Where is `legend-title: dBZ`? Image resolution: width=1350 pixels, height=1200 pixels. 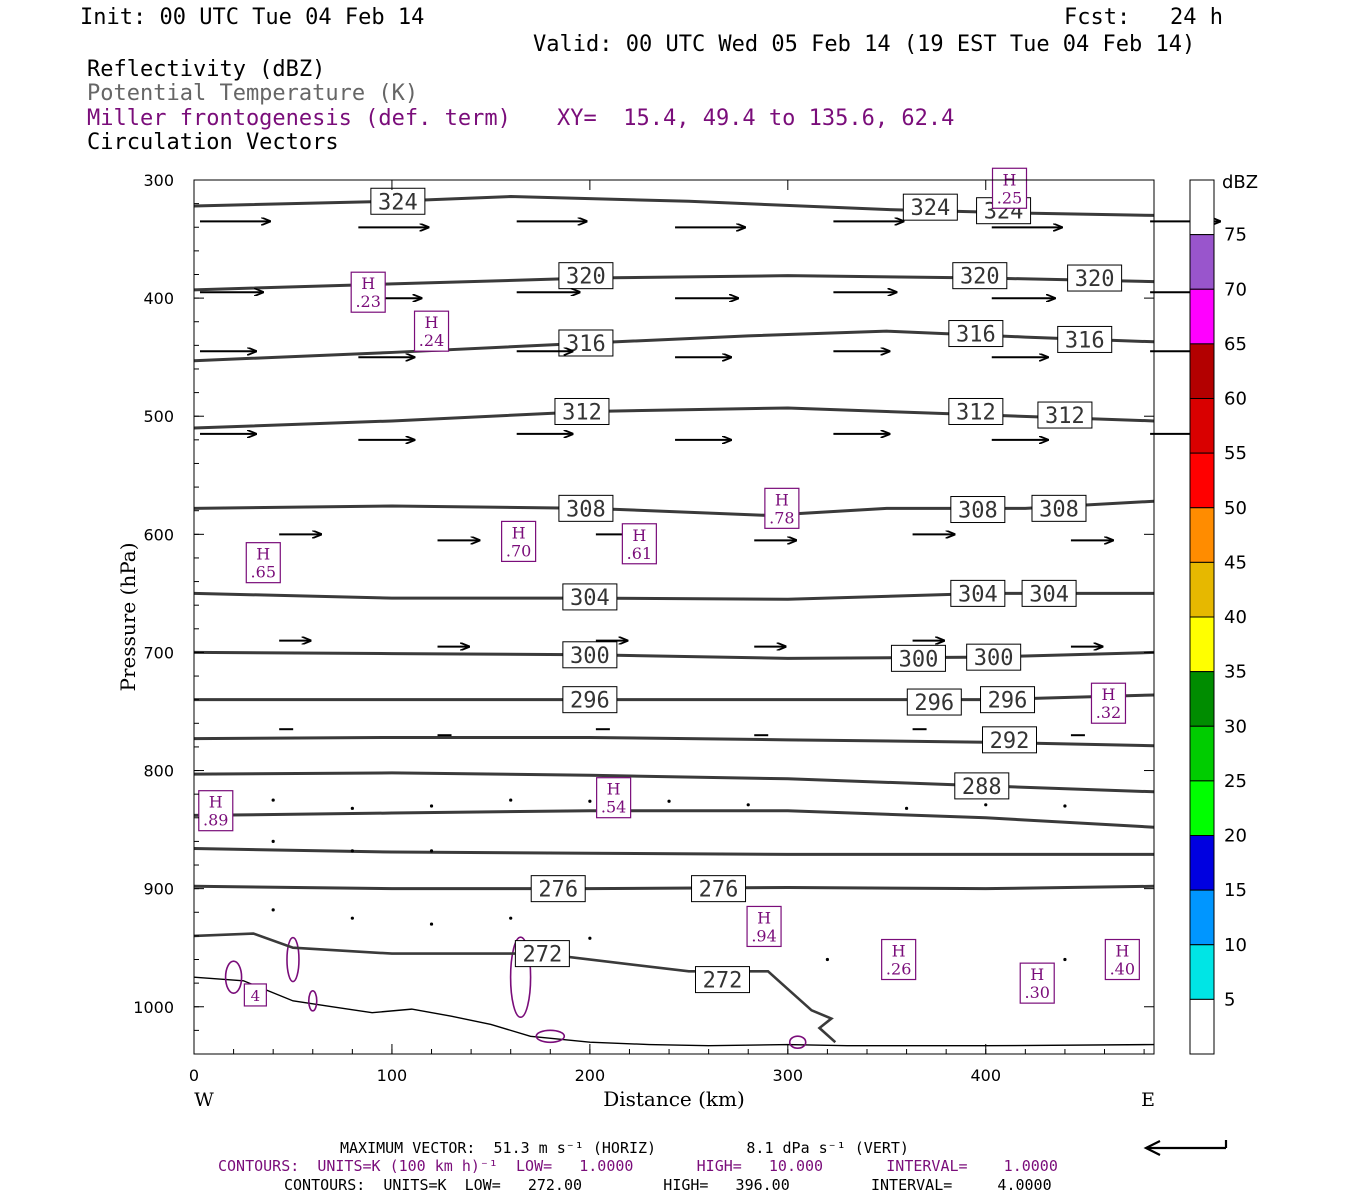 legend-title: dBZ is located at coordinates (1240, 182).